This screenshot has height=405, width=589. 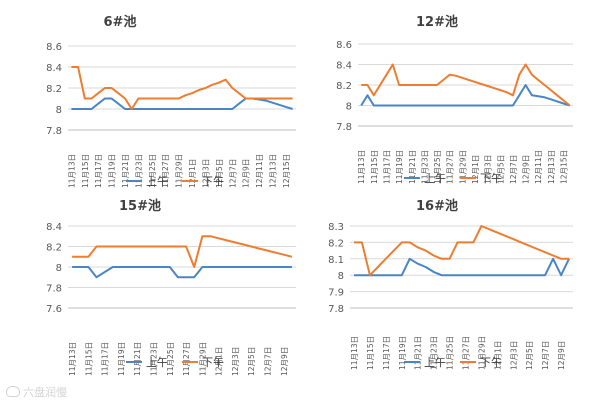 What do you see at coordinates (336, 243) in the screenshot?
I see `y-tick-label: 8.2` at bounding box center [336, 243].